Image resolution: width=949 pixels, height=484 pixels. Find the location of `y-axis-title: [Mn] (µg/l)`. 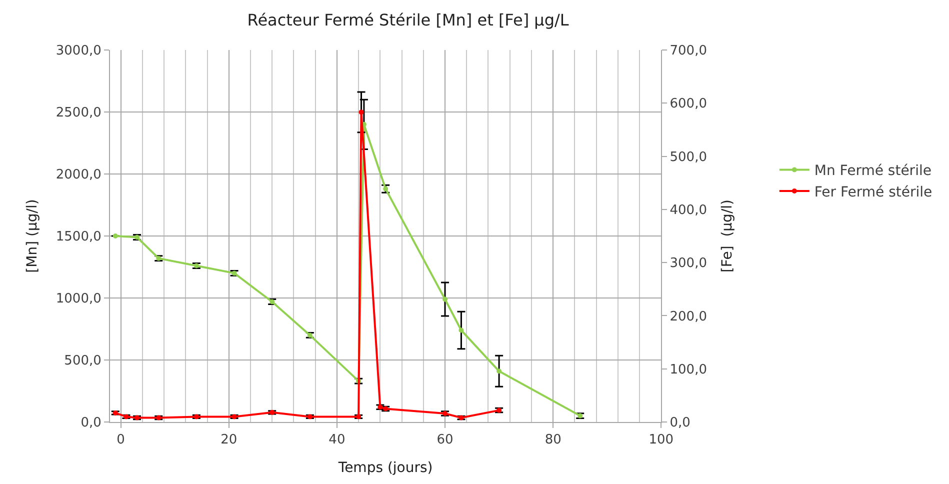

y-axis-title: [Mn] (µg/l) is located at coordinates (32, 236).